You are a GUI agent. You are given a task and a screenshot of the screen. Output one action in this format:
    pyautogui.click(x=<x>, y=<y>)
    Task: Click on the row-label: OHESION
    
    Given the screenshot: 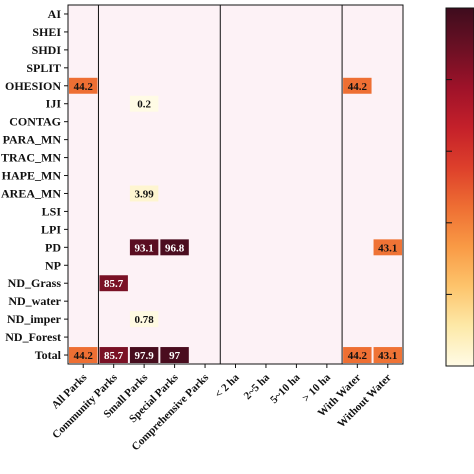 What is the action you would take?
    pyautogui.click(x=33, y=86)
    